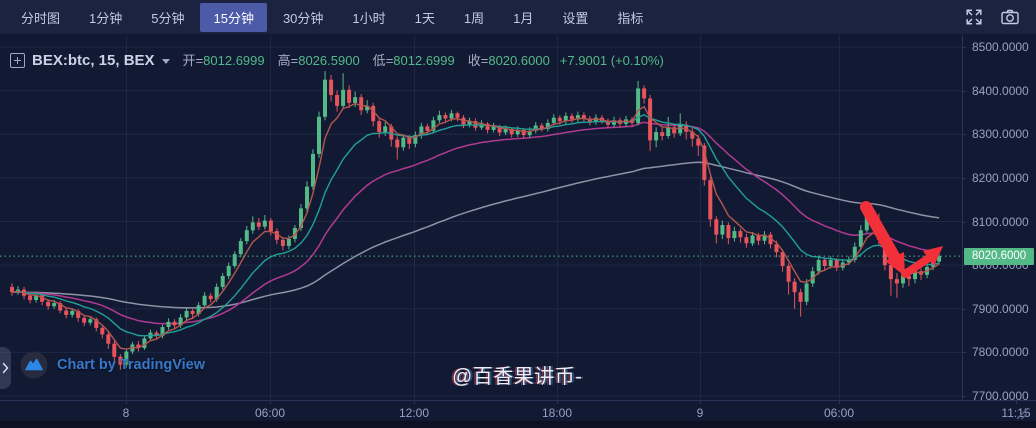 The height and width of the screenshot is (428, 1036). Describe the element at coordinates (284, 60) in the screenshot. I see `ohlc-field-label: 高` at that location.